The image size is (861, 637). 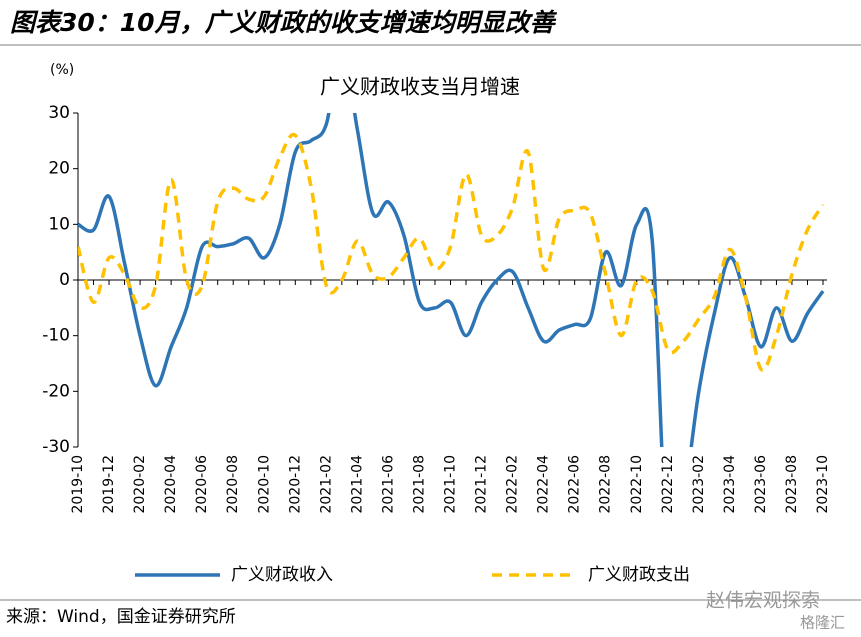 What do you see at coordinates (699, 484) in the screenshot?
I see `x-tick-label: 2023-02` at bounding box center [699, 484].